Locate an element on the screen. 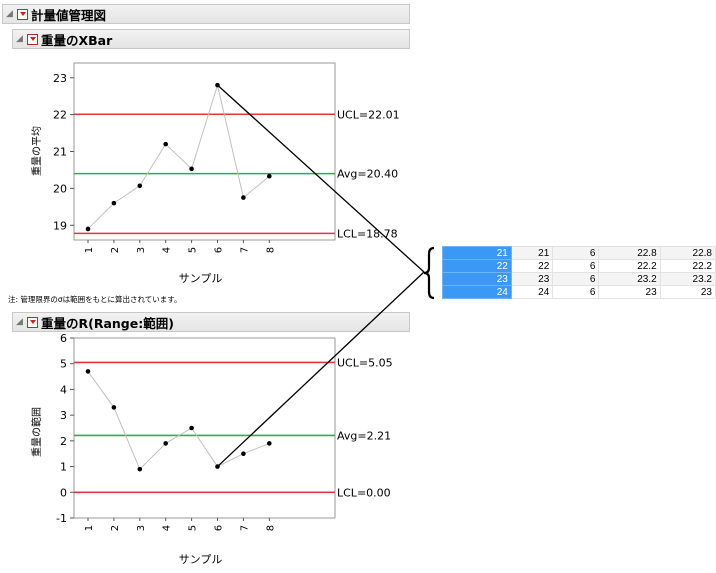 The width and height of the screenshot is (716, 573). table-row: 24 24 6 23 23 is located at coordinates (579, 292).